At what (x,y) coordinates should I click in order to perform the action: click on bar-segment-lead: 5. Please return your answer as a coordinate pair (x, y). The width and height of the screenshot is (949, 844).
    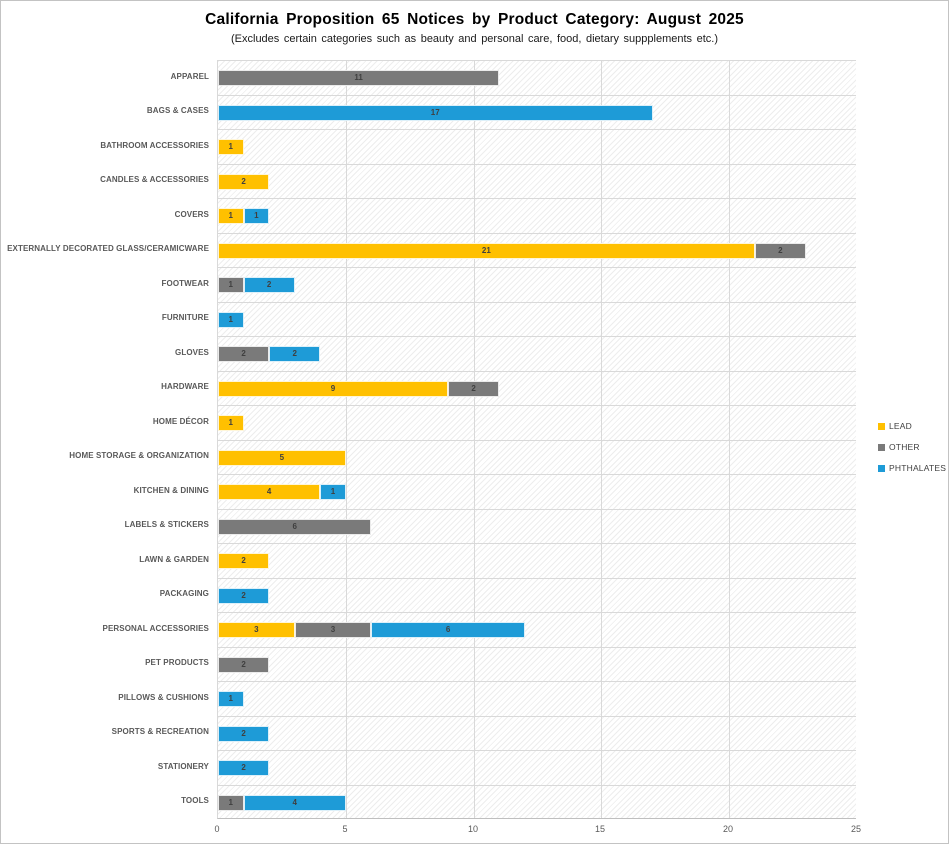
    Looking at the image, I should click on (282, 457).